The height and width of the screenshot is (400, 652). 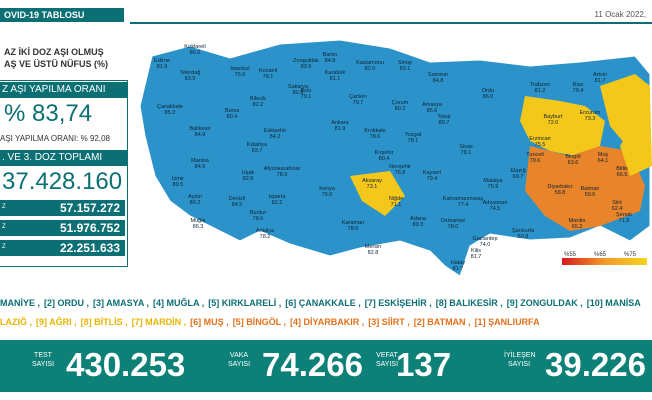 I want to click on province-name: Tekirdağ, so click(x=190, y=73).